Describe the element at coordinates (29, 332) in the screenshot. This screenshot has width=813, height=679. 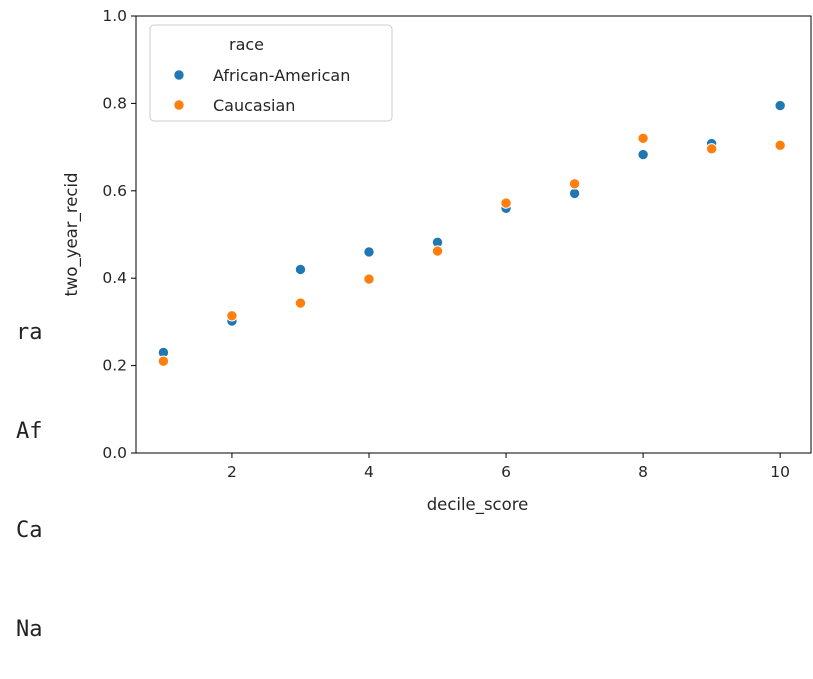
I see `fragment-line: ra` at that location.